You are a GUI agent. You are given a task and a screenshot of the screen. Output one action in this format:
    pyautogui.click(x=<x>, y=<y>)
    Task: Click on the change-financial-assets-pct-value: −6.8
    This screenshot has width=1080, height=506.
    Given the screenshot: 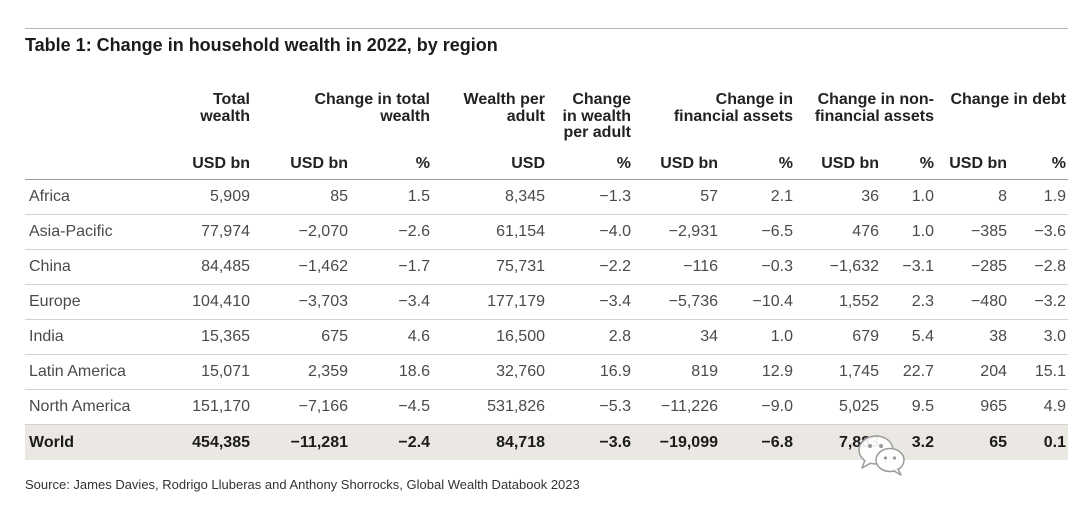 What is the action you would take?
    pyautogui.click(x=777, y=442)
    